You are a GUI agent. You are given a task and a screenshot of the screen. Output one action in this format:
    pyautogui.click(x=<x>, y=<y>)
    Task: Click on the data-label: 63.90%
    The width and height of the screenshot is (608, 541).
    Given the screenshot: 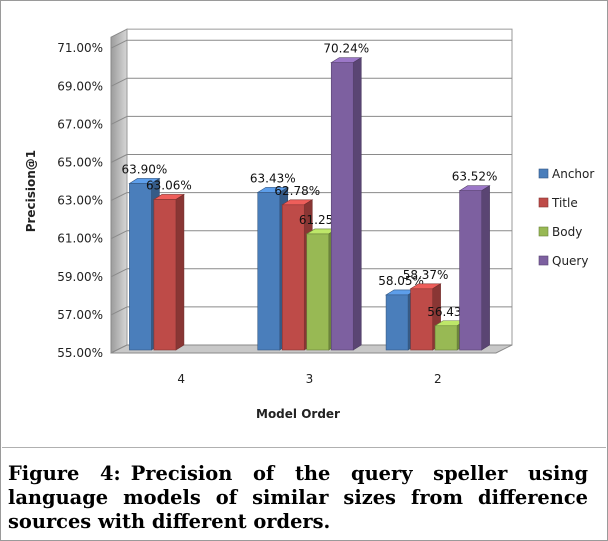 What is the action you would take?
    pyautogui.click(x=145, y=169)
    